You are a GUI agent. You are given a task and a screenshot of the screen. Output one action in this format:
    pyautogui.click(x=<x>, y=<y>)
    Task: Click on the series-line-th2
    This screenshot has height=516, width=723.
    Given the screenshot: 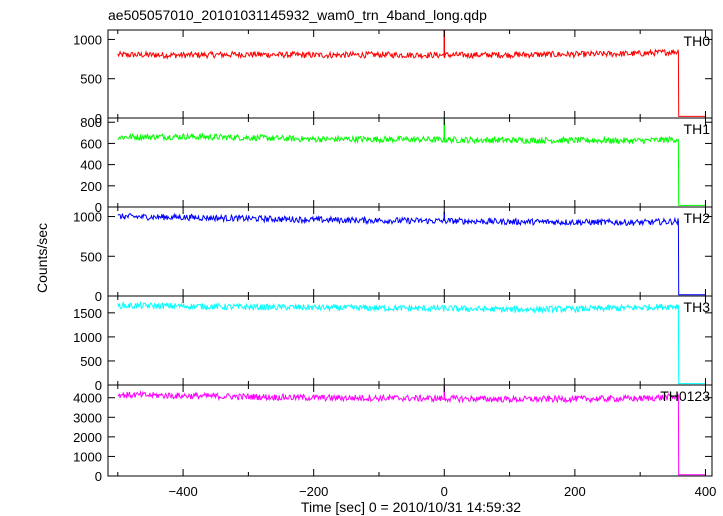 What is the action you would take?
    pyautogui.click(x=411, y=254)
    